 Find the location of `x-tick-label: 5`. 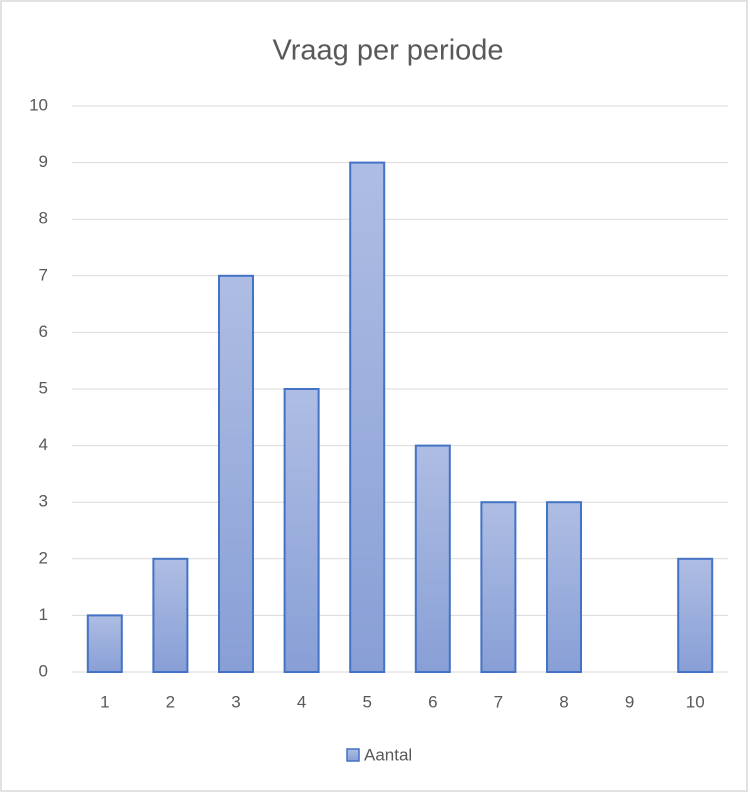

x-tick-label: 5 is located at coordinates (366, 701).